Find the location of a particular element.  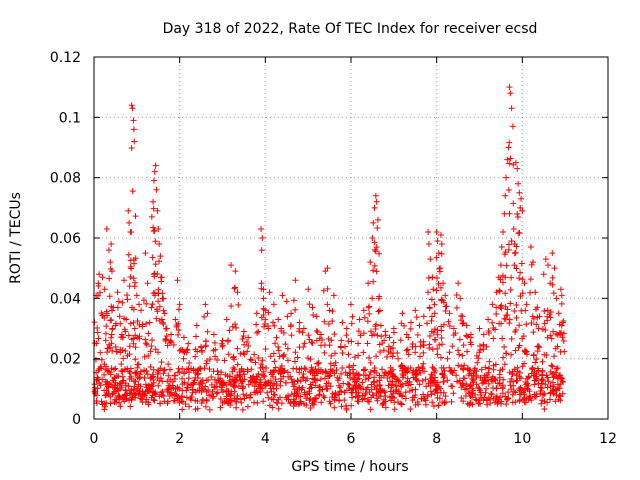

y-tick-label: 0 is located at coordinates (76, 420).